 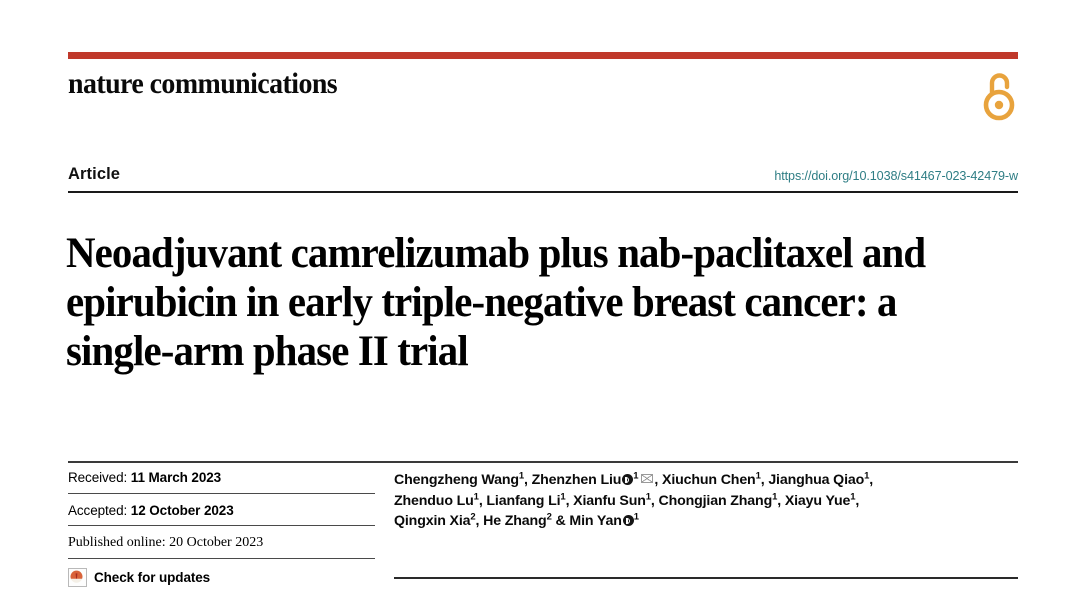 I want to click on accepted-row: Accepted: 12 October 2023, so click(x=221, y=510).